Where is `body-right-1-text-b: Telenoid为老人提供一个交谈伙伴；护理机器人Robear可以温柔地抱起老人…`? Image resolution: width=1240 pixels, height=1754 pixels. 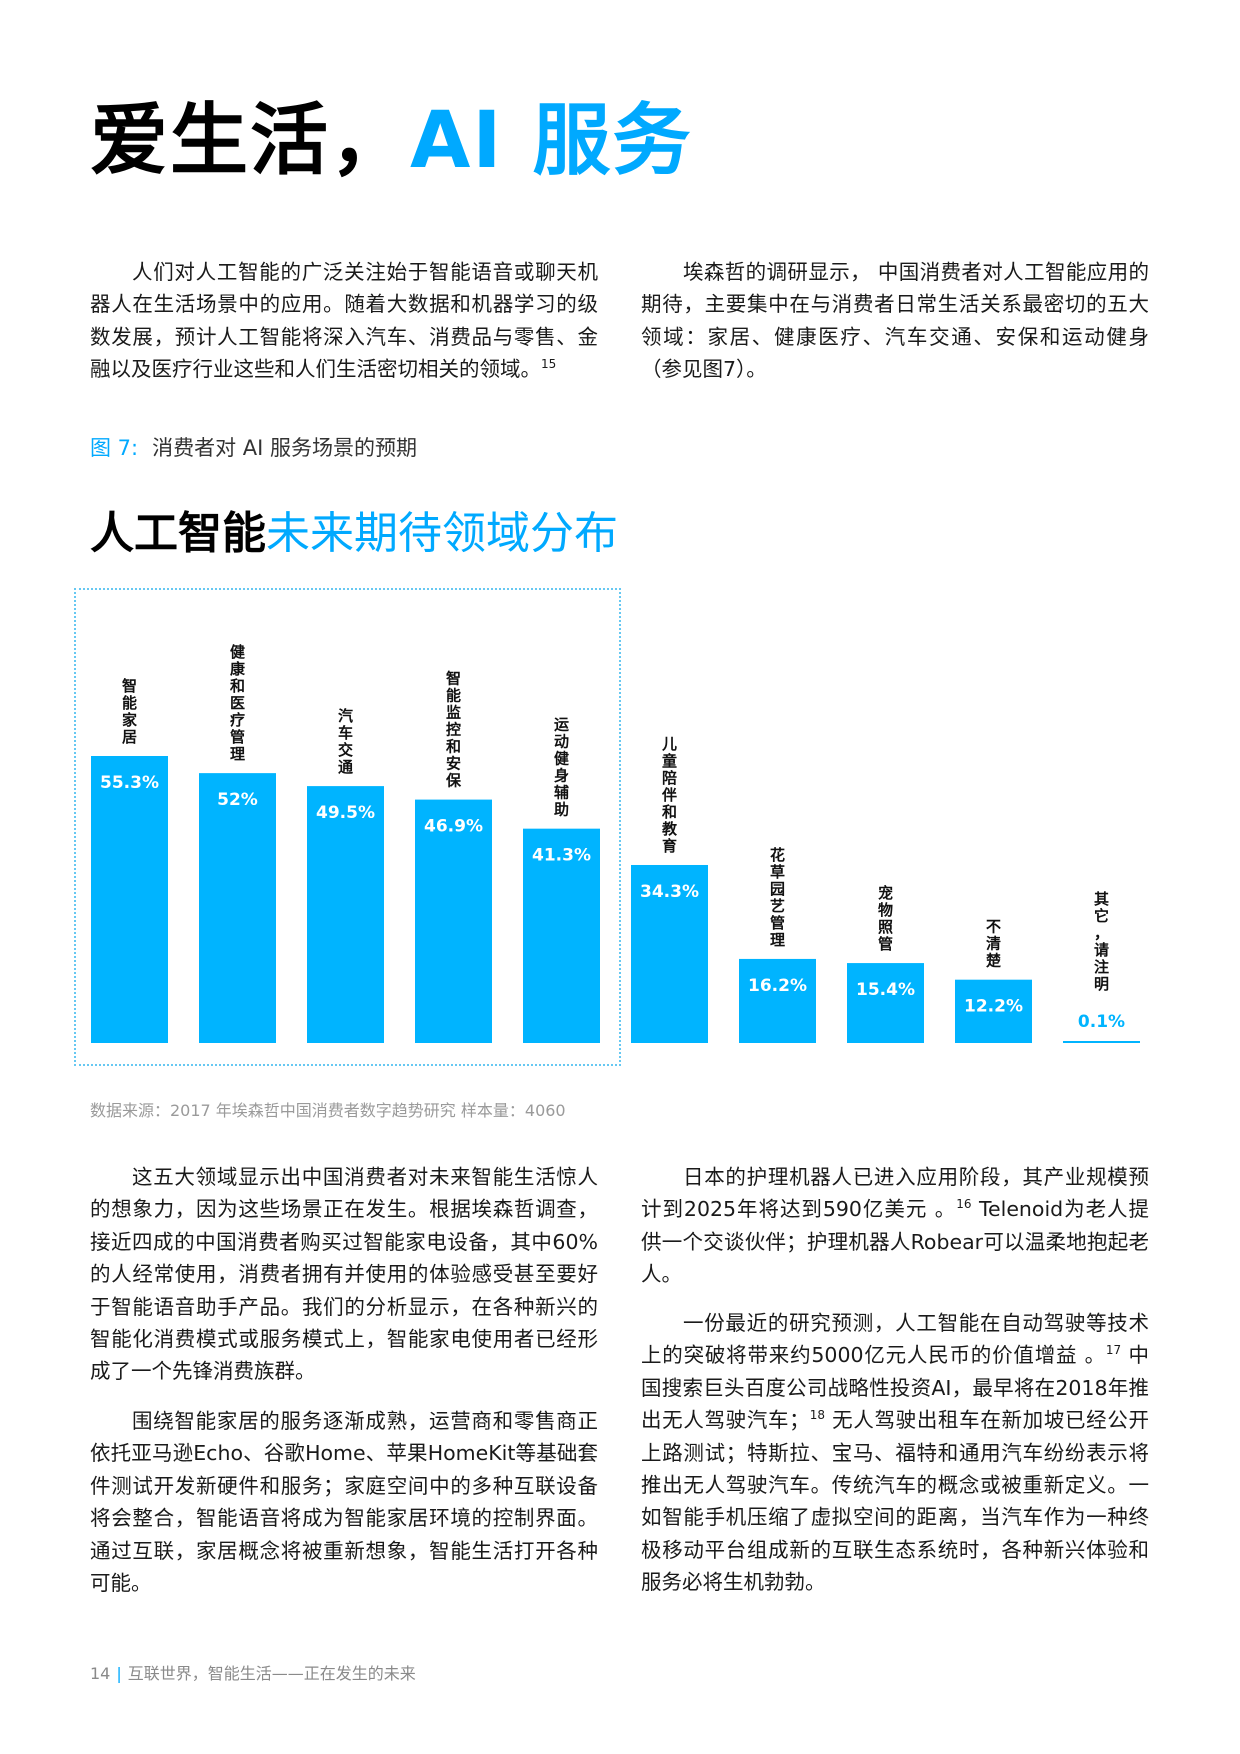
body-right-1-text-b: Telenoid为老人提供一个交谈伙伴；护理机器人Robear可以温柔地抱起老人… is located at coordinates (895, 1242).